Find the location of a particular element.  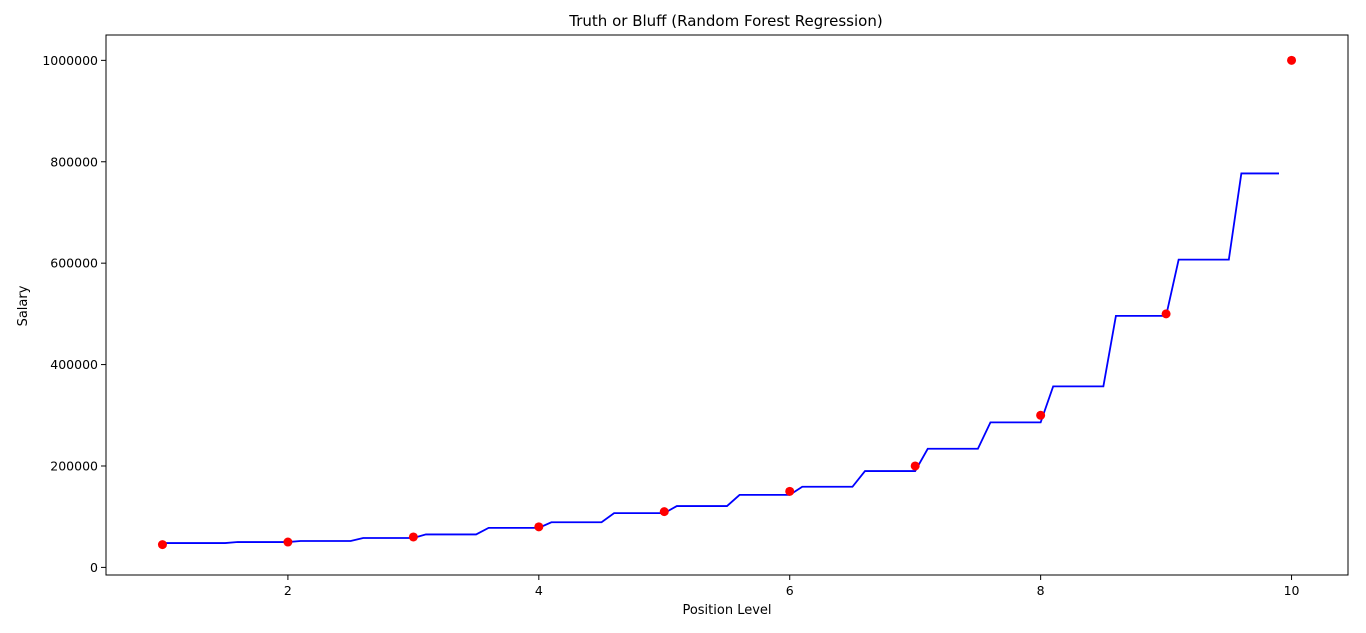

y-tick-label: 600000 is located at coordinates (74, 263).